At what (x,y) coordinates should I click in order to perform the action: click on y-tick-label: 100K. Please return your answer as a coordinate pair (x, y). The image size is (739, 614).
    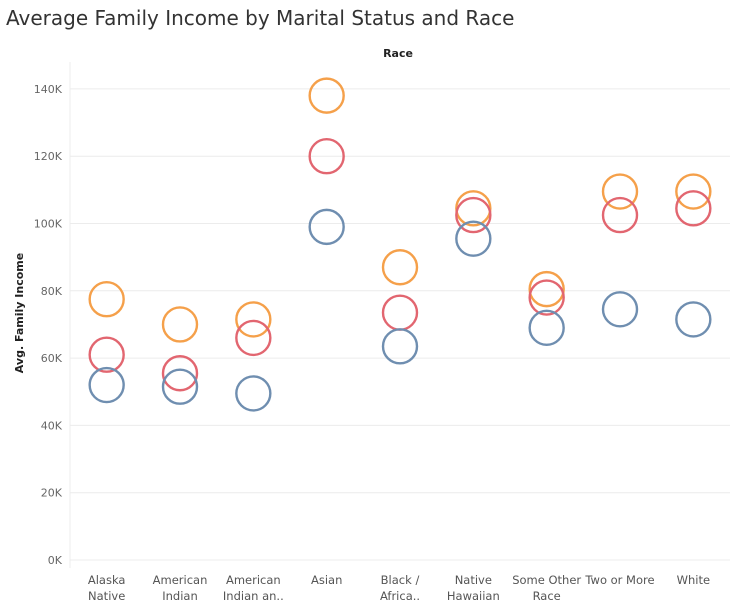
    Looking at the image, I should click on (48, 224).